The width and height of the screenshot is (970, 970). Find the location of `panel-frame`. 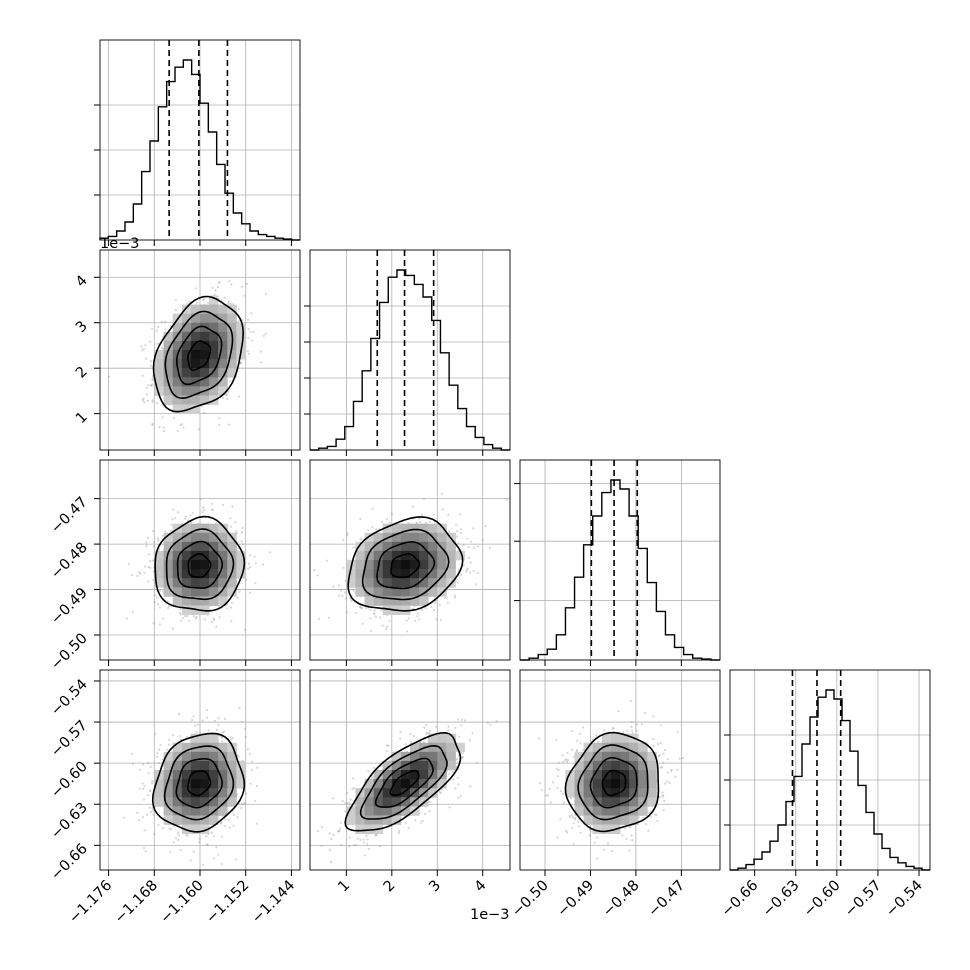

panel-frame is located at coordinates (830, 770).